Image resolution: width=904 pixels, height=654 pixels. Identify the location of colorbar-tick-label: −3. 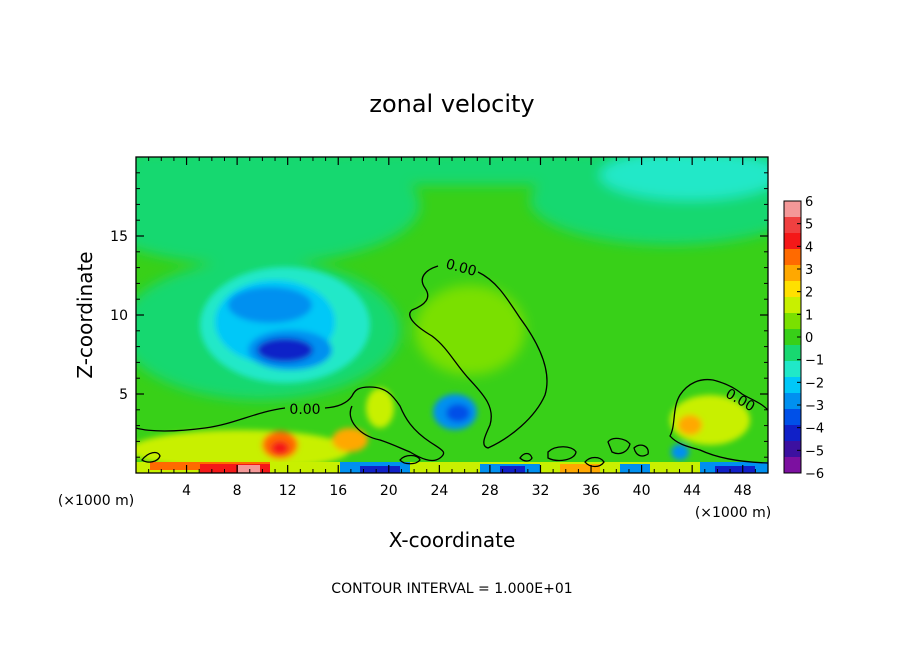
(814, 406).